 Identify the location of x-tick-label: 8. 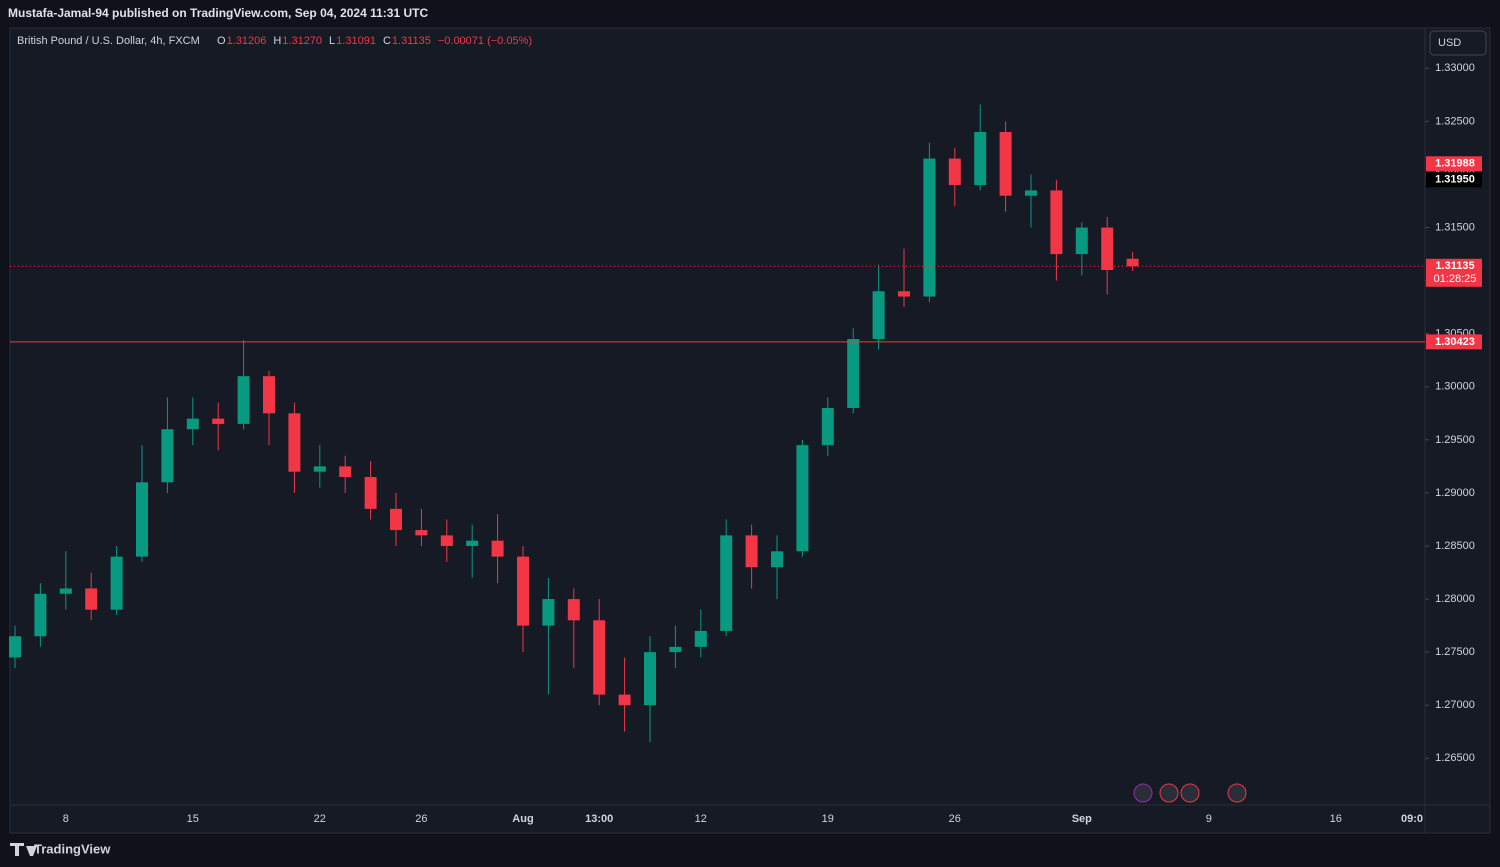
(66, 819).